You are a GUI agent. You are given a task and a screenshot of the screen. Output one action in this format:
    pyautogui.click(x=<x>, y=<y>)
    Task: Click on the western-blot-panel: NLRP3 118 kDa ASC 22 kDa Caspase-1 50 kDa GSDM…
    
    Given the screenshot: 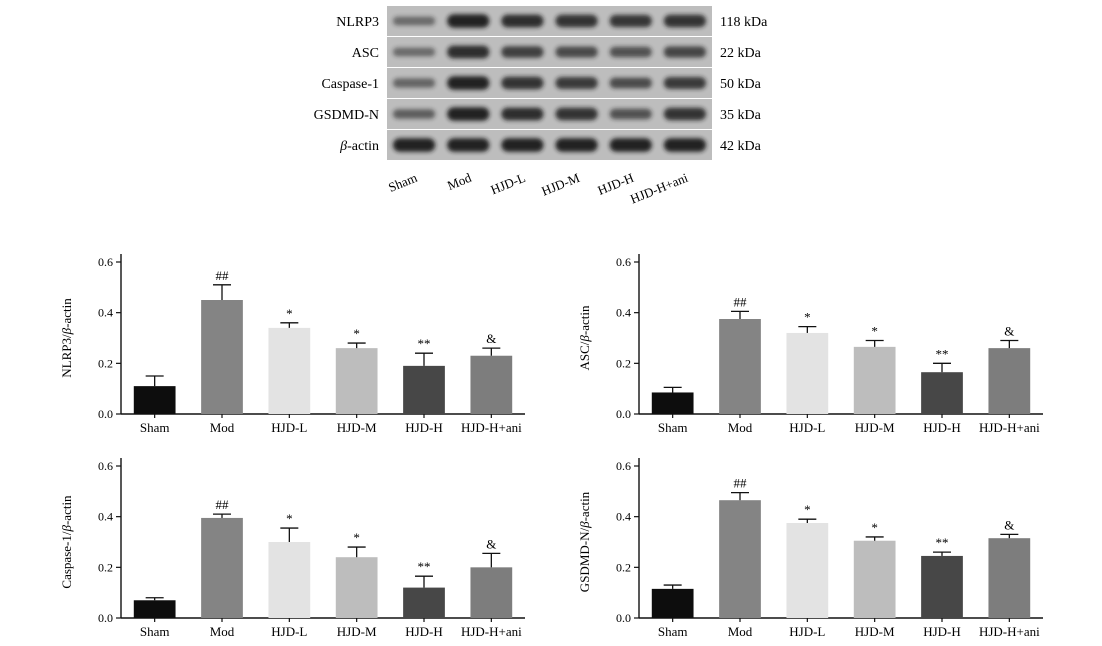 What is the action you would take?
    pyautogui.click(x=541, y=106)
    